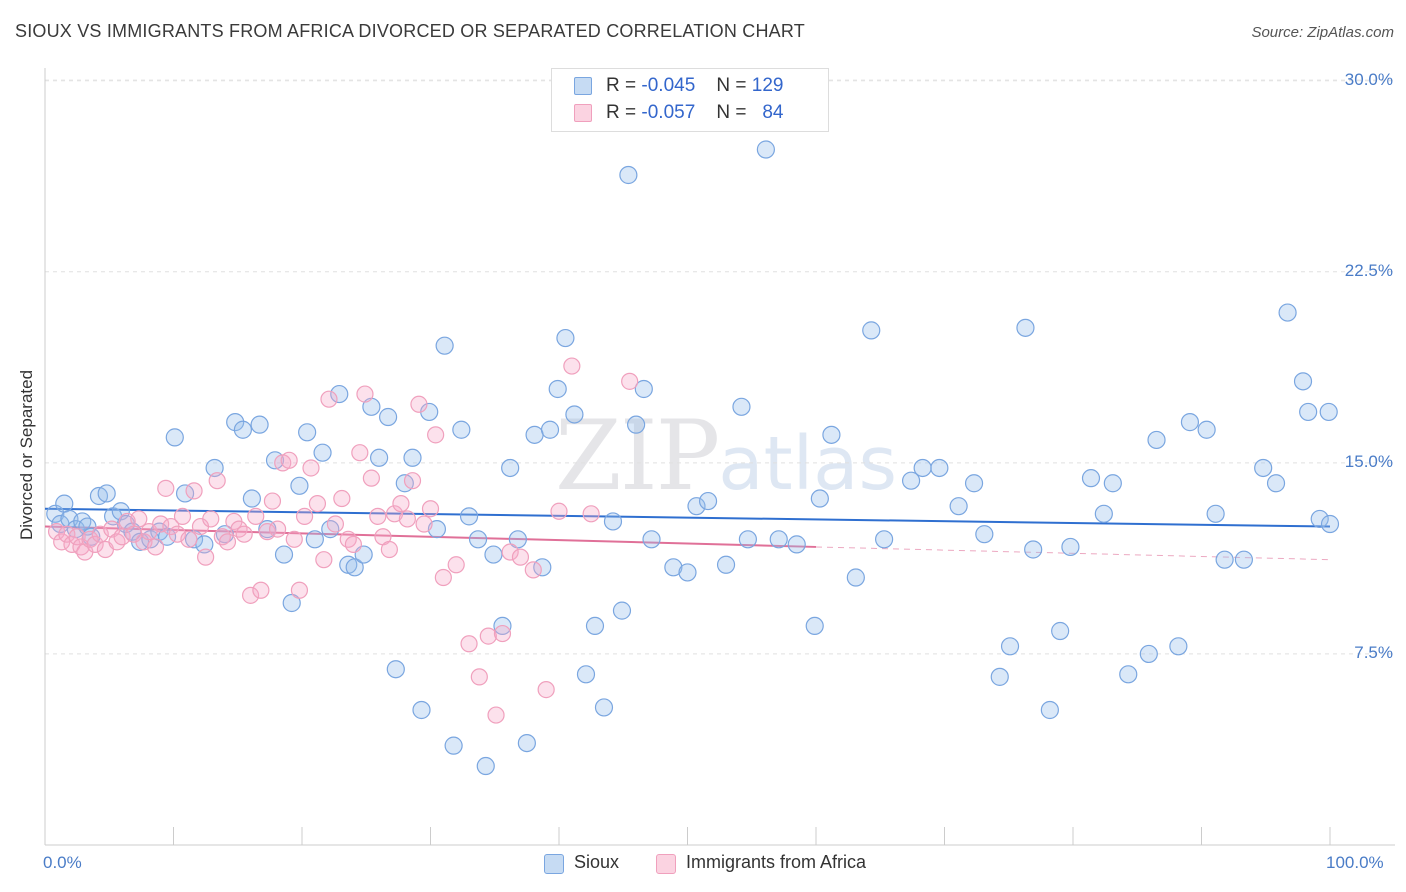 The height and width of the screenshot is (892, 1406). Describe the element at coordinates (583, 86) in the screenshot. I see `legend-swatch-sioux` at that location.